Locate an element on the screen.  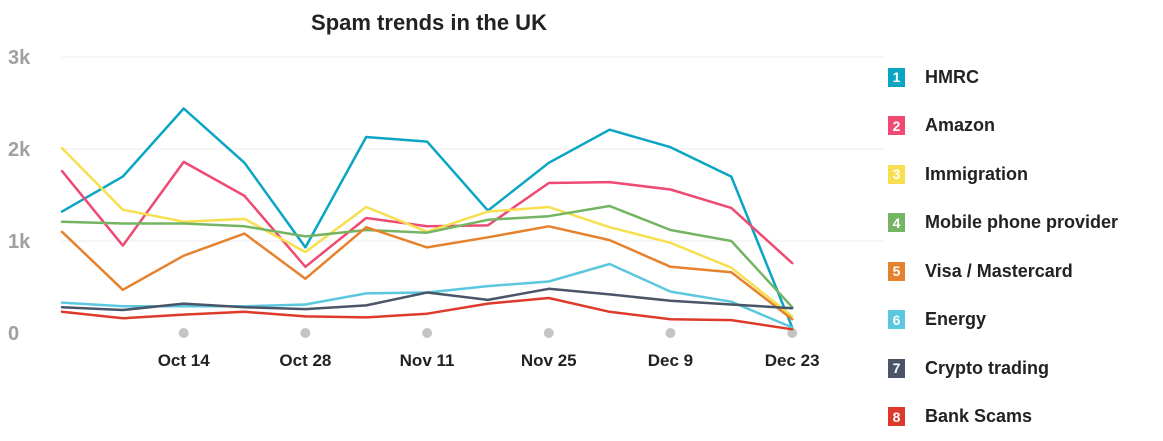
legend-item: 6 Energy is located at coordinates (1023, 320).